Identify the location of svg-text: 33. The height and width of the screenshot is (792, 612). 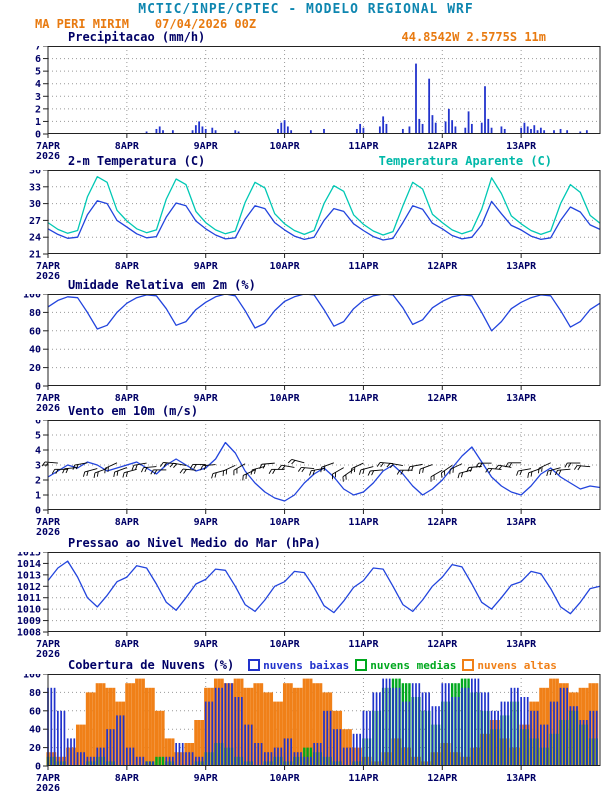
(35, 187).